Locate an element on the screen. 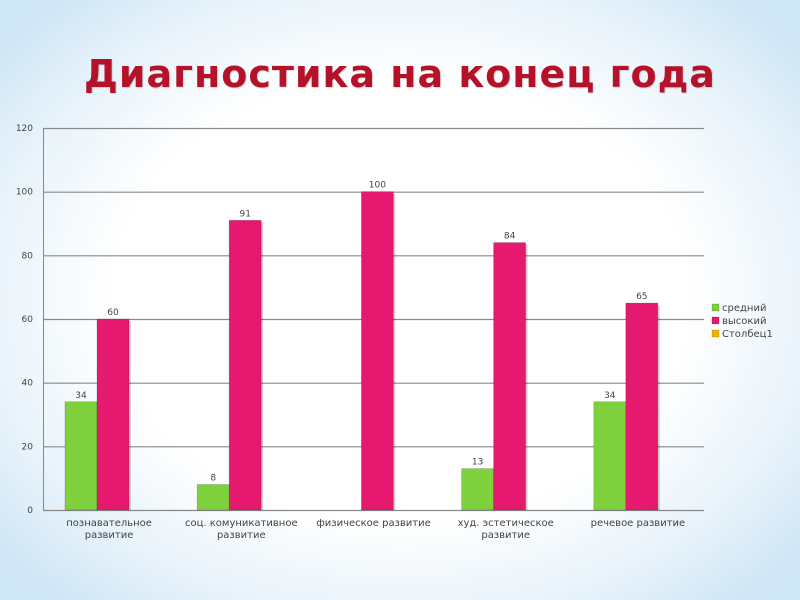 The height and width of the screenshot is (600, 800). data-label: 100 is located at coordinates (377, 186).